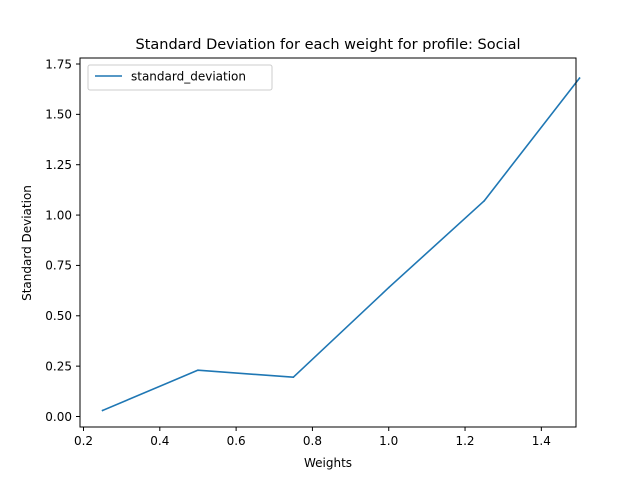 The height and width of the screenshot is (480, 640). What do you see at coordinates (58, 417) in the screenshot?
I see `y-tick-label: 0.00` at bounding box center [58, 417].